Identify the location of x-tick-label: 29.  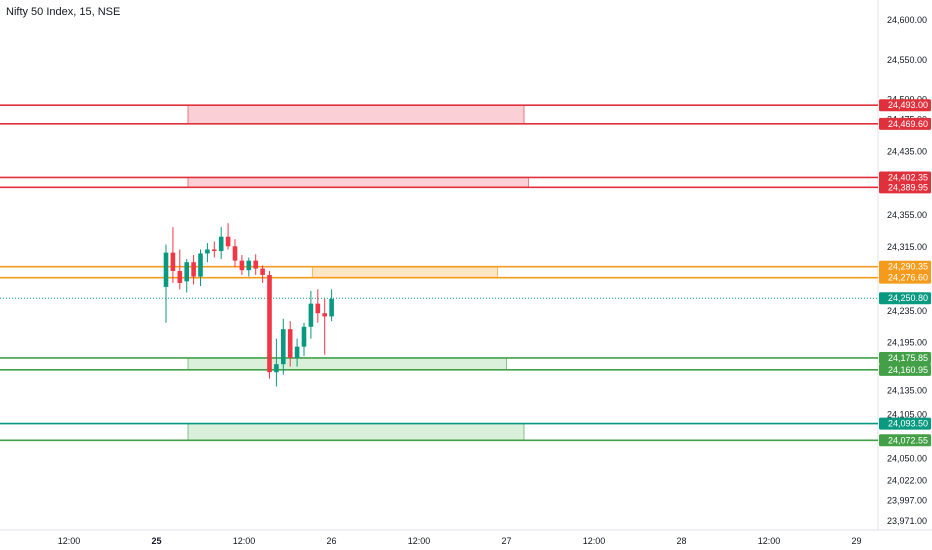
(856, 541).